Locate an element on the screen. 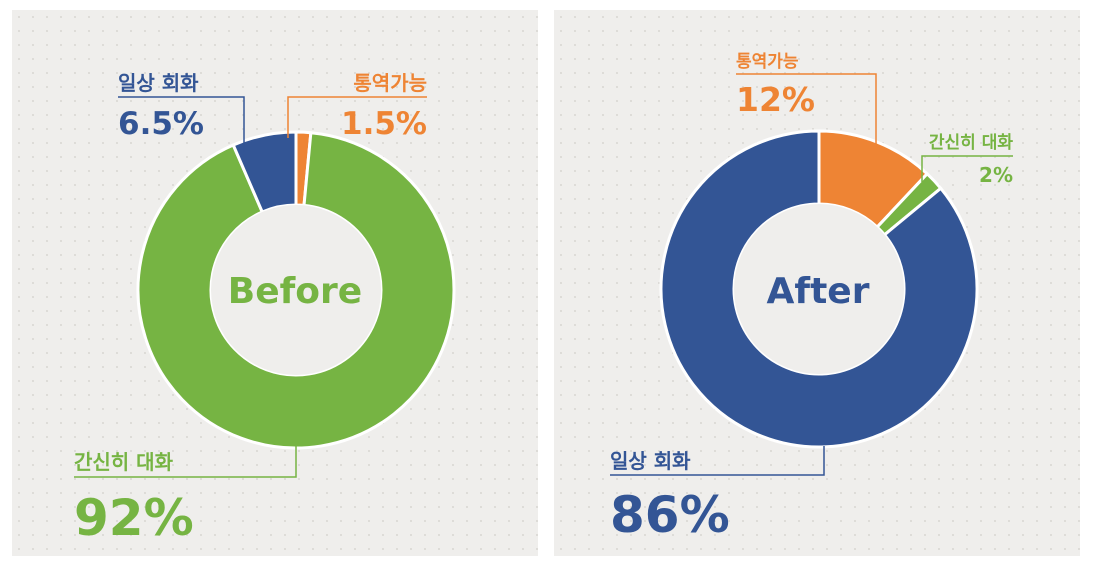 Image resolution: width=1094 pixels, height=568 pixels. before-interpret-label: 통역가능 is located at coordinates (390, 83).